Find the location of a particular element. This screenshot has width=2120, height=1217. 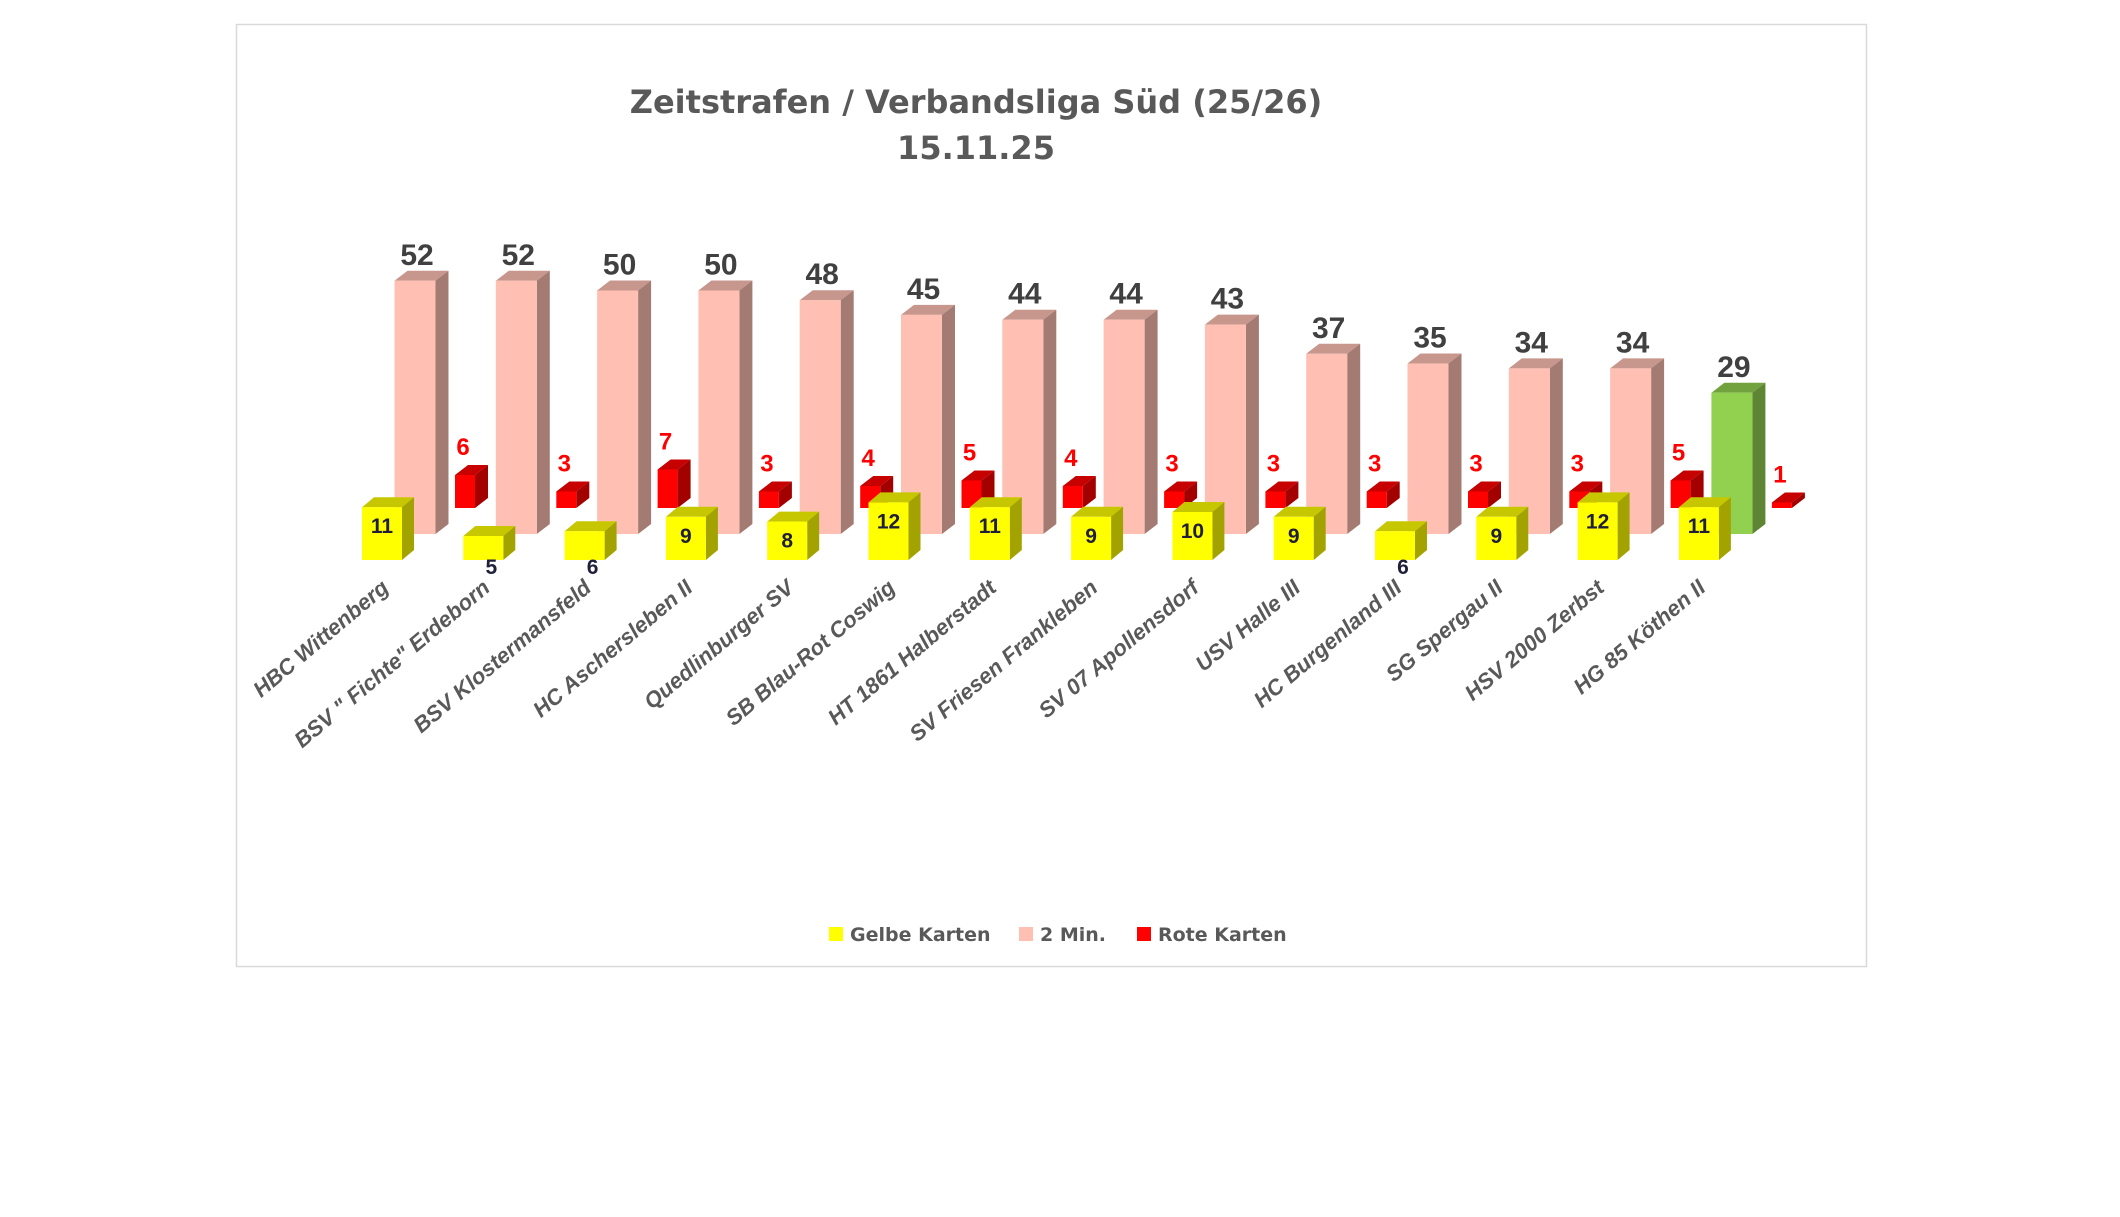

data-label-gelbe-karten: 8 is located at coordinates (787, 541).